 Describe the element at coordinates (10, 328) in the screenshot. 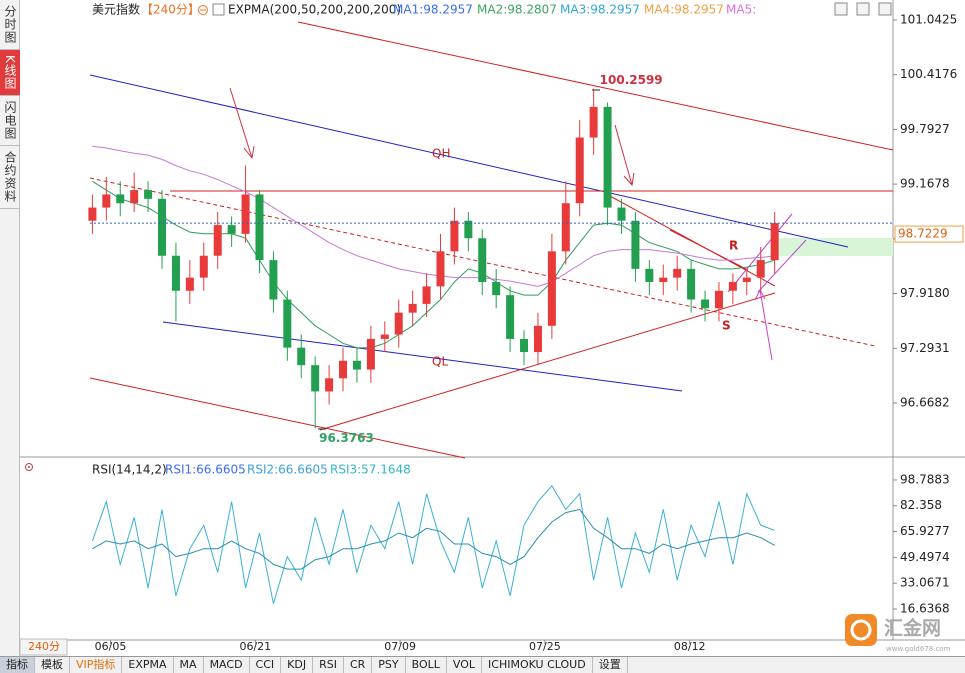

I see `side-tabs: 分时图 K线图 闪电图 合约资料` at that location.